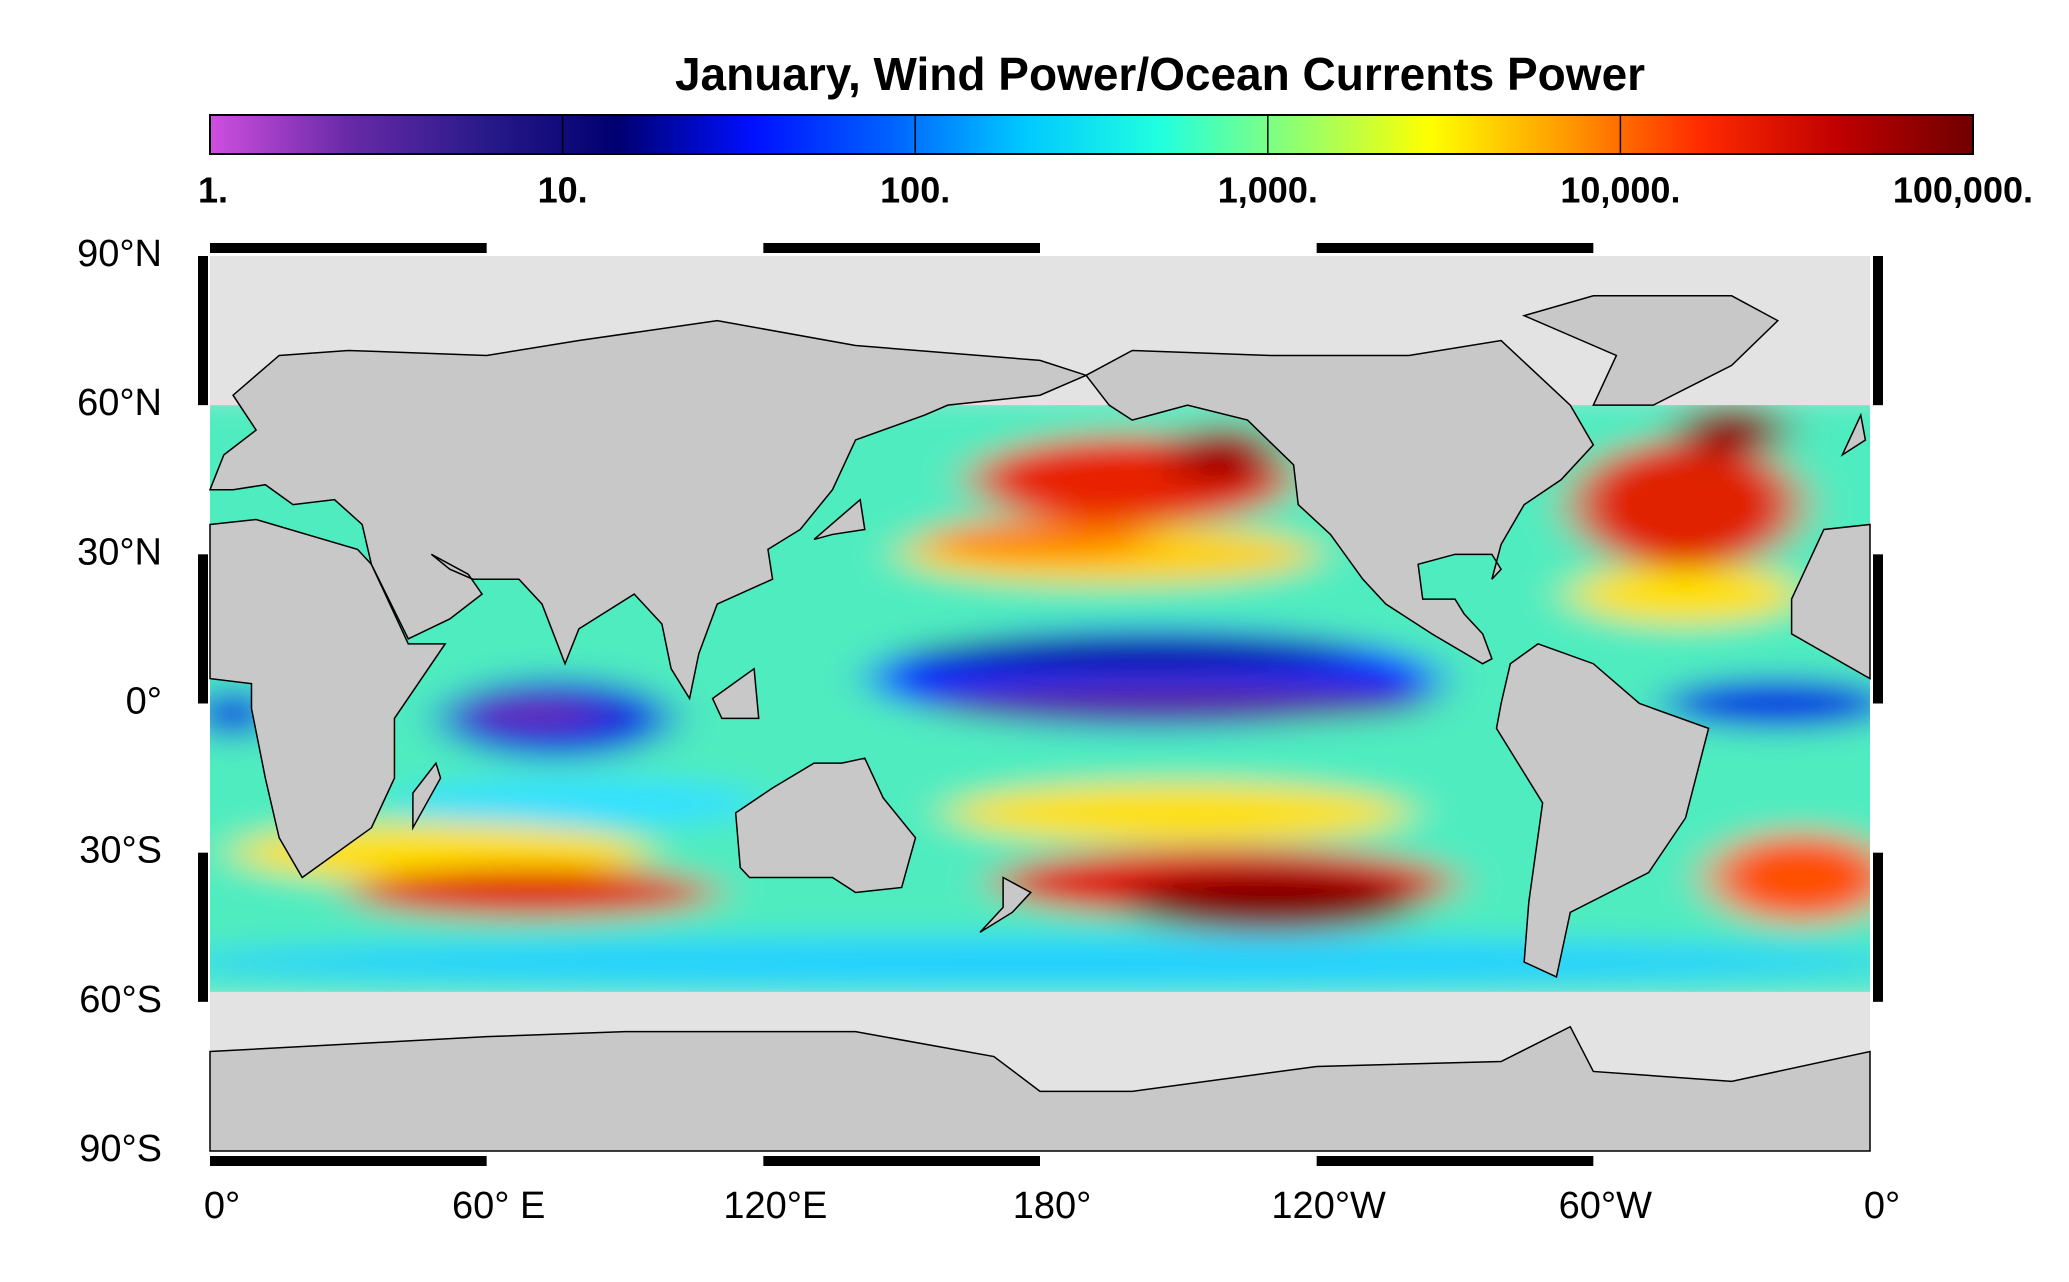 The image size is (2069, 1282). What do you see at coordinates (144, 702) in the screenshot?
I see `lat-tick-label: 0°` at bounding box center [144, 702].